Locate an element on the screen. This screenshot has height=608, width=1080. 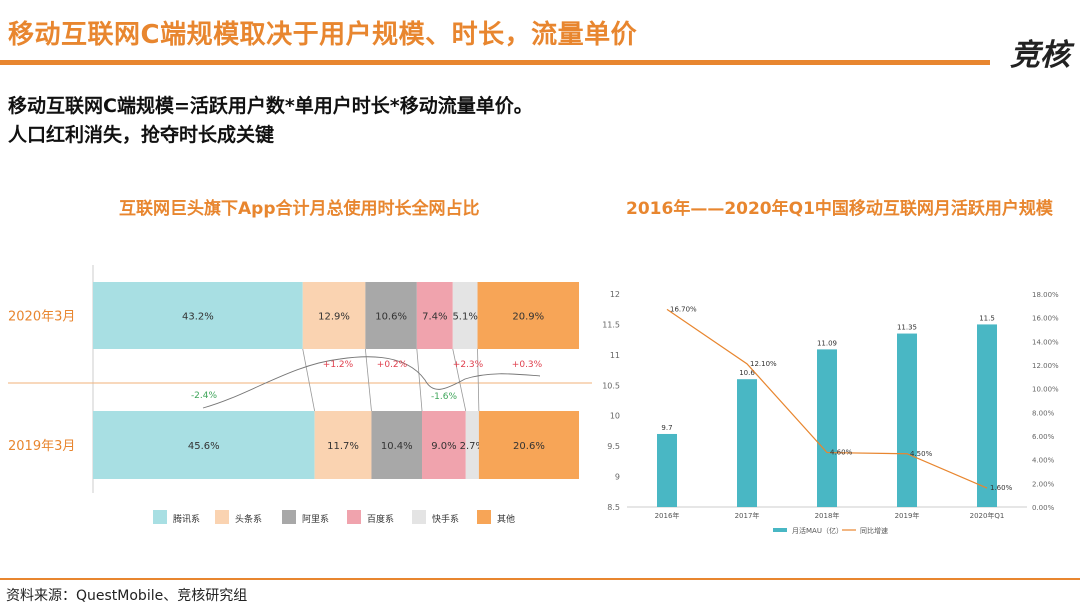
y-left-tick-4: 10.5 is located at coordinates (611, 385).